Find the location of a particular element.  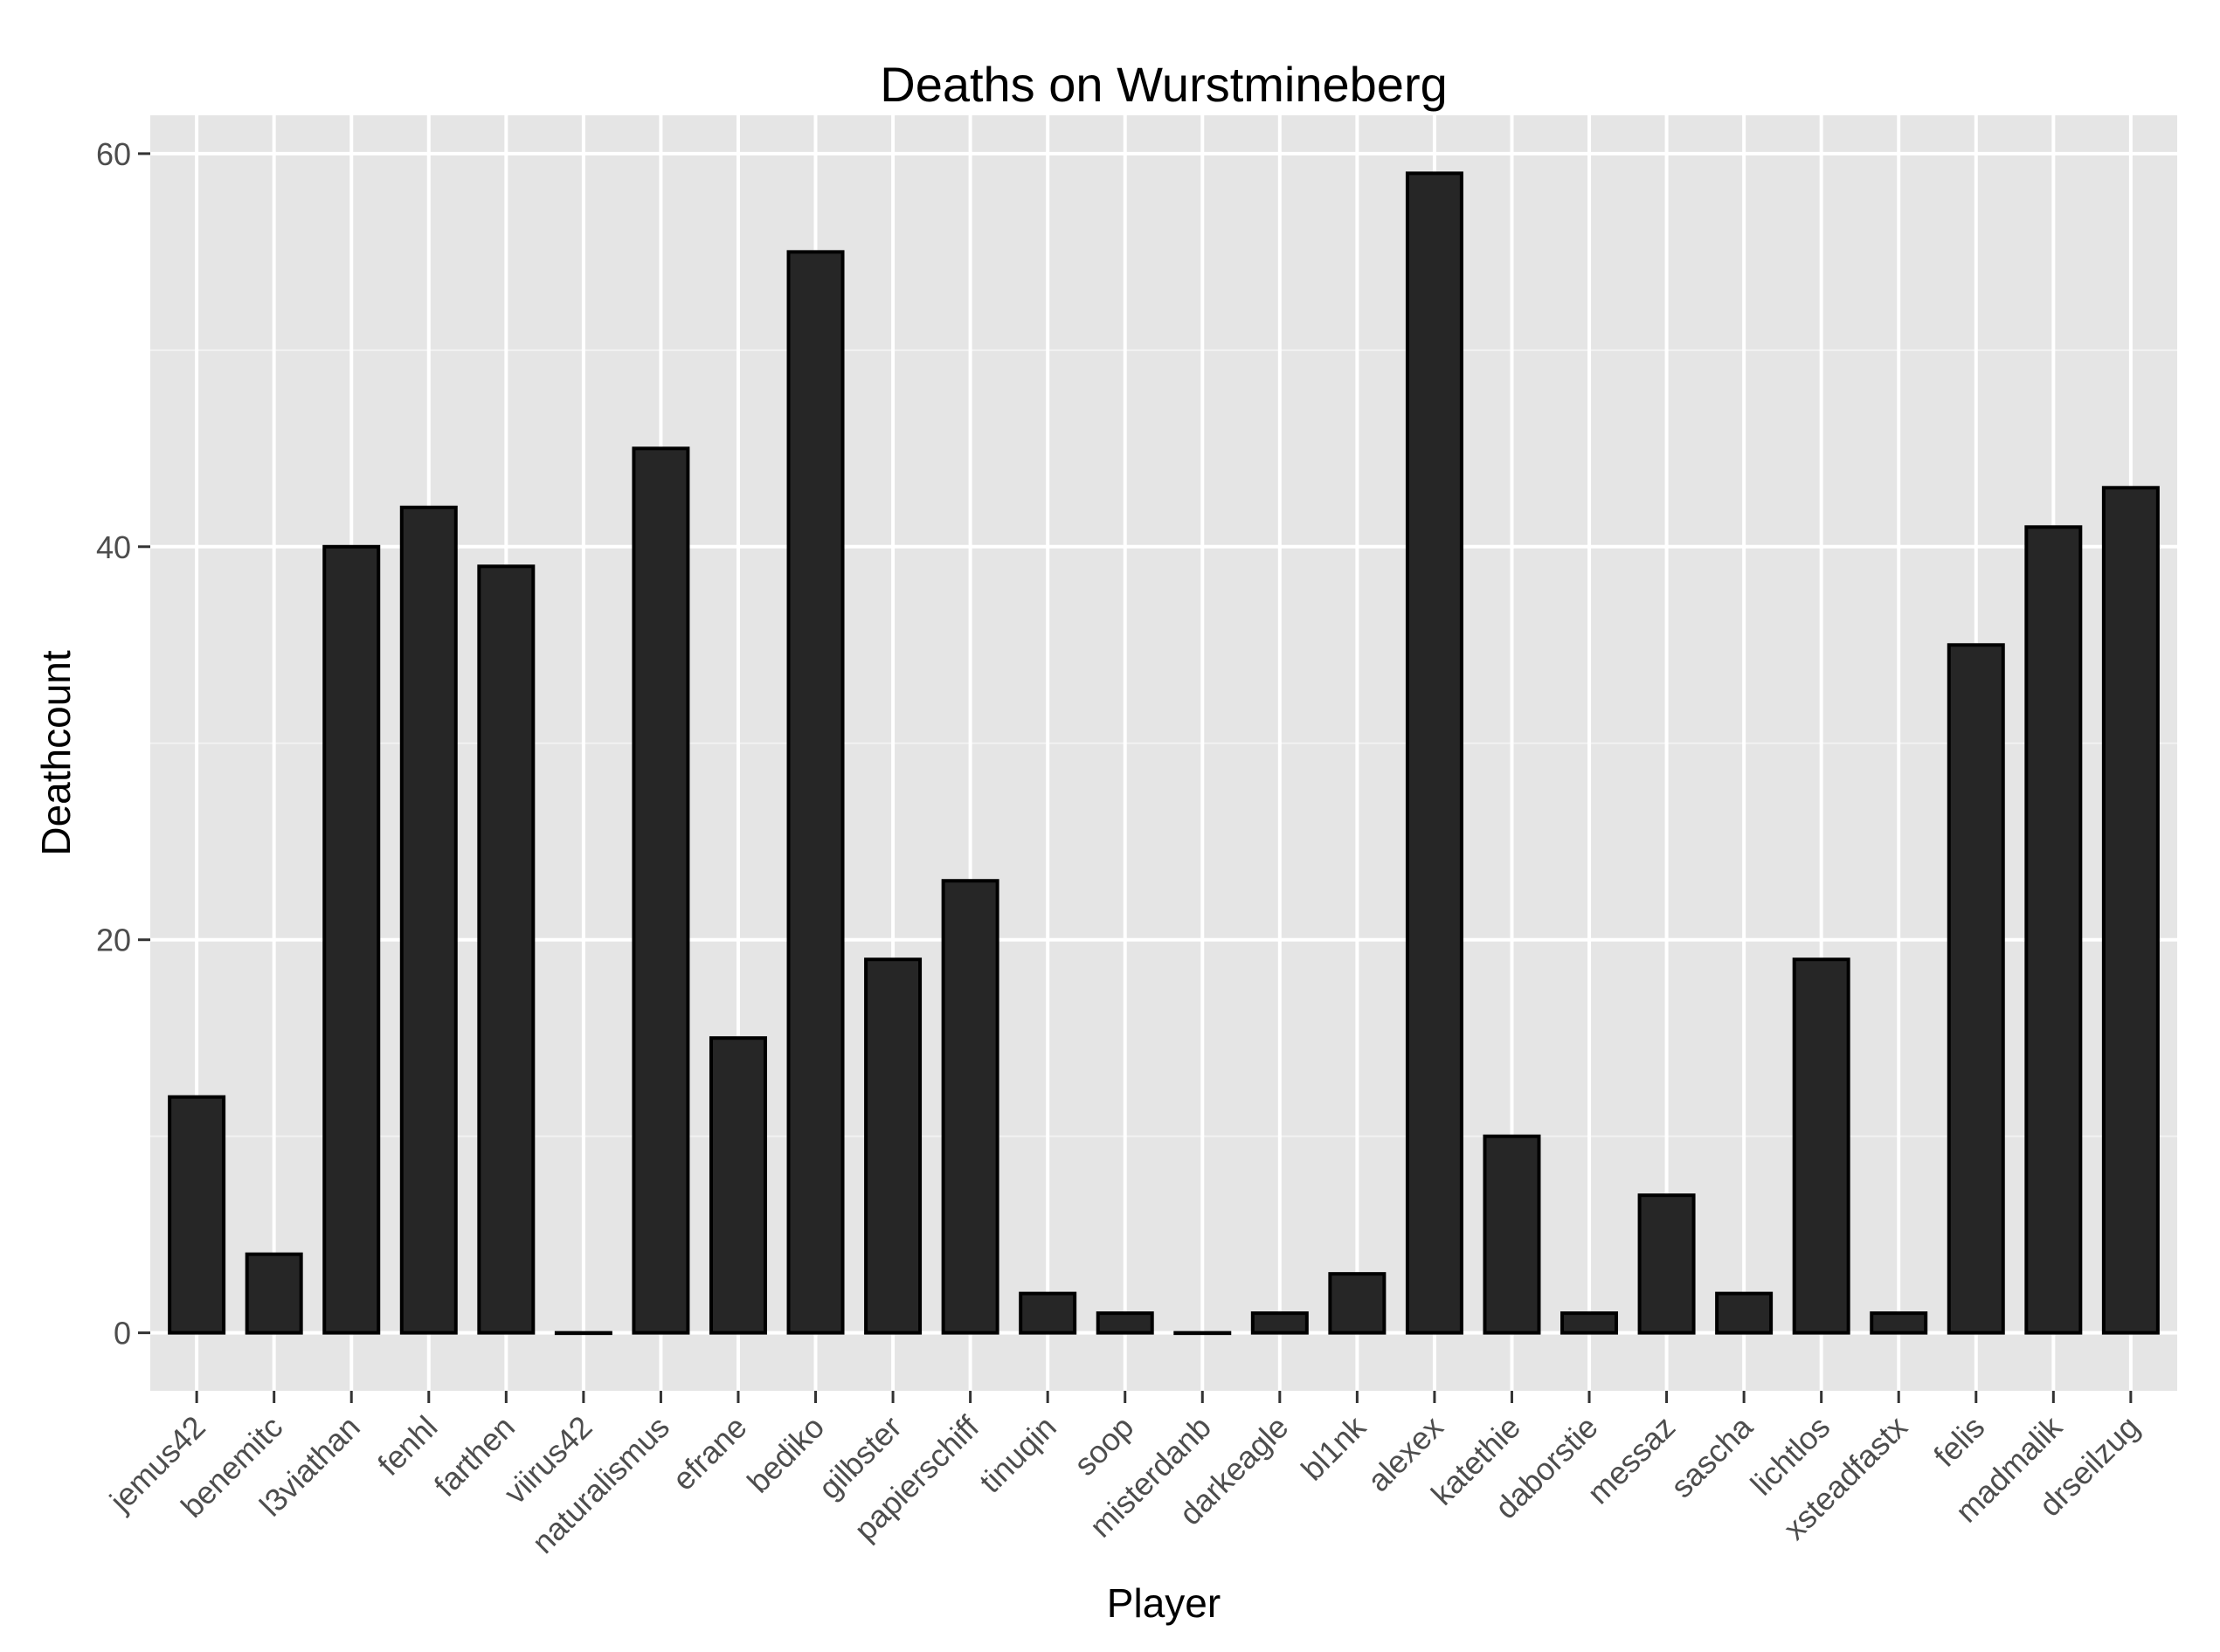

bar-katethie is located at coordinates (1512, 1234).